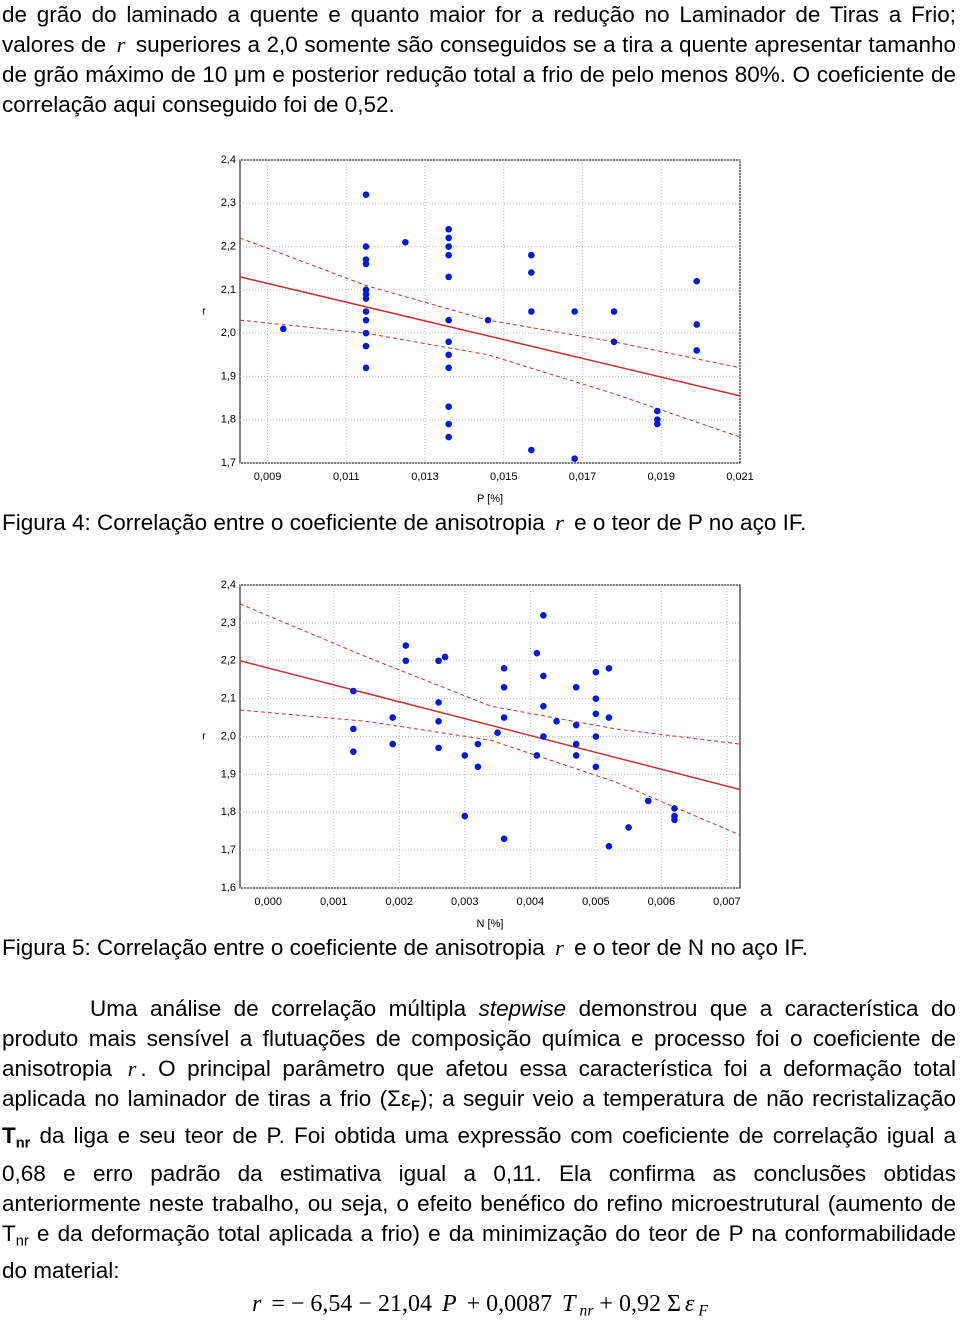 Image resolution: width=960 pixels, height=1321 pixels. I want to click on y-tick-label: 2,2, so click(228, 246).